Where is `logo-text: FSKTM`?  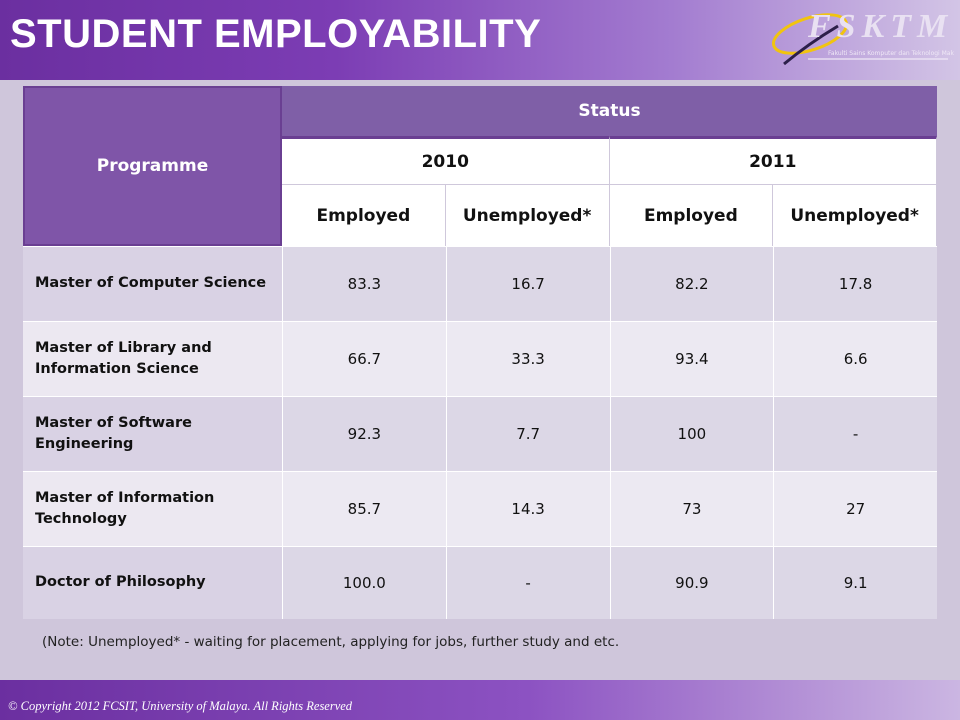
logo-text: FSKTM is located at coordinates (881, 26).